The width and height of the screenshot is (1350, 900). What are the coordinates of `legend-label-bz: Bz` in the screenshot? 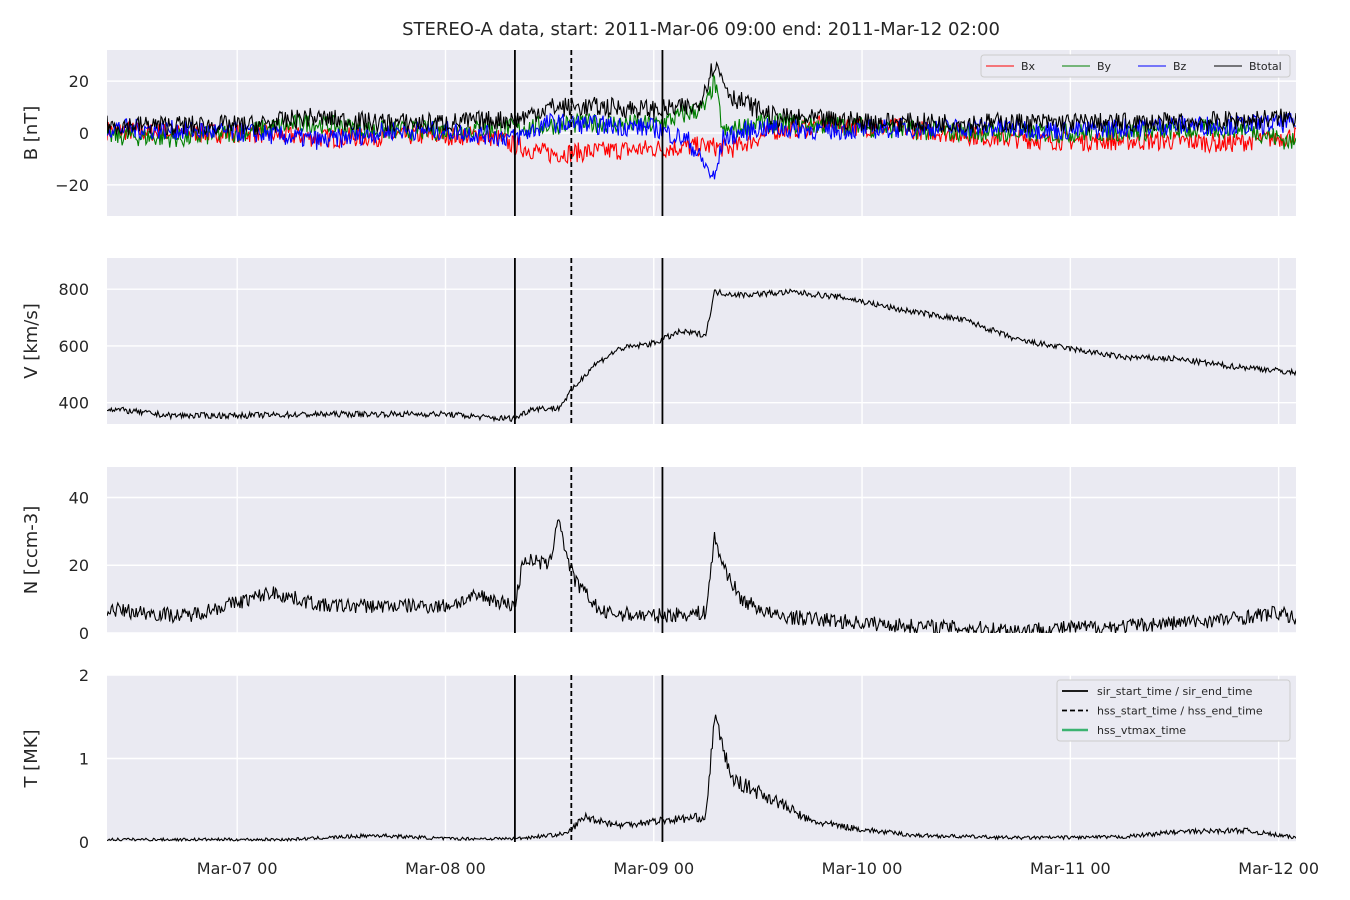 It's located at (1180, 66).